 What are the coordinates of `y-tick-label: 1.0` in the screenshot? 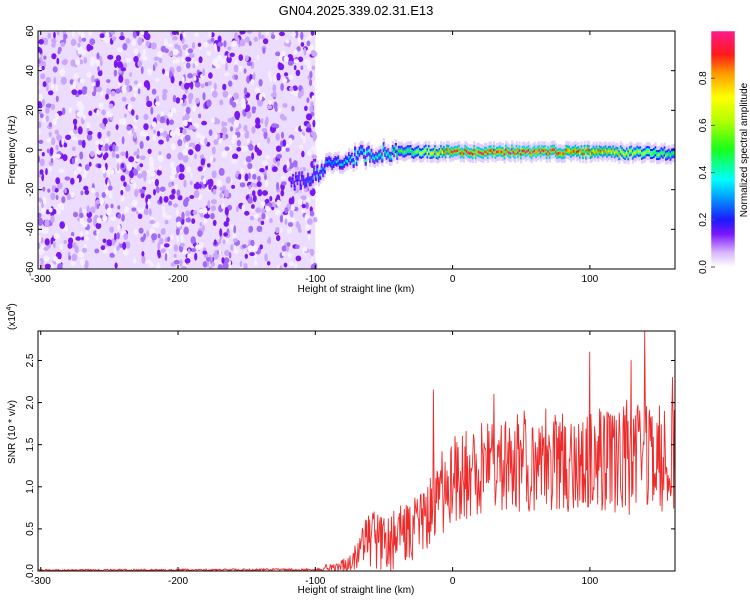 It's located at (30, 486).